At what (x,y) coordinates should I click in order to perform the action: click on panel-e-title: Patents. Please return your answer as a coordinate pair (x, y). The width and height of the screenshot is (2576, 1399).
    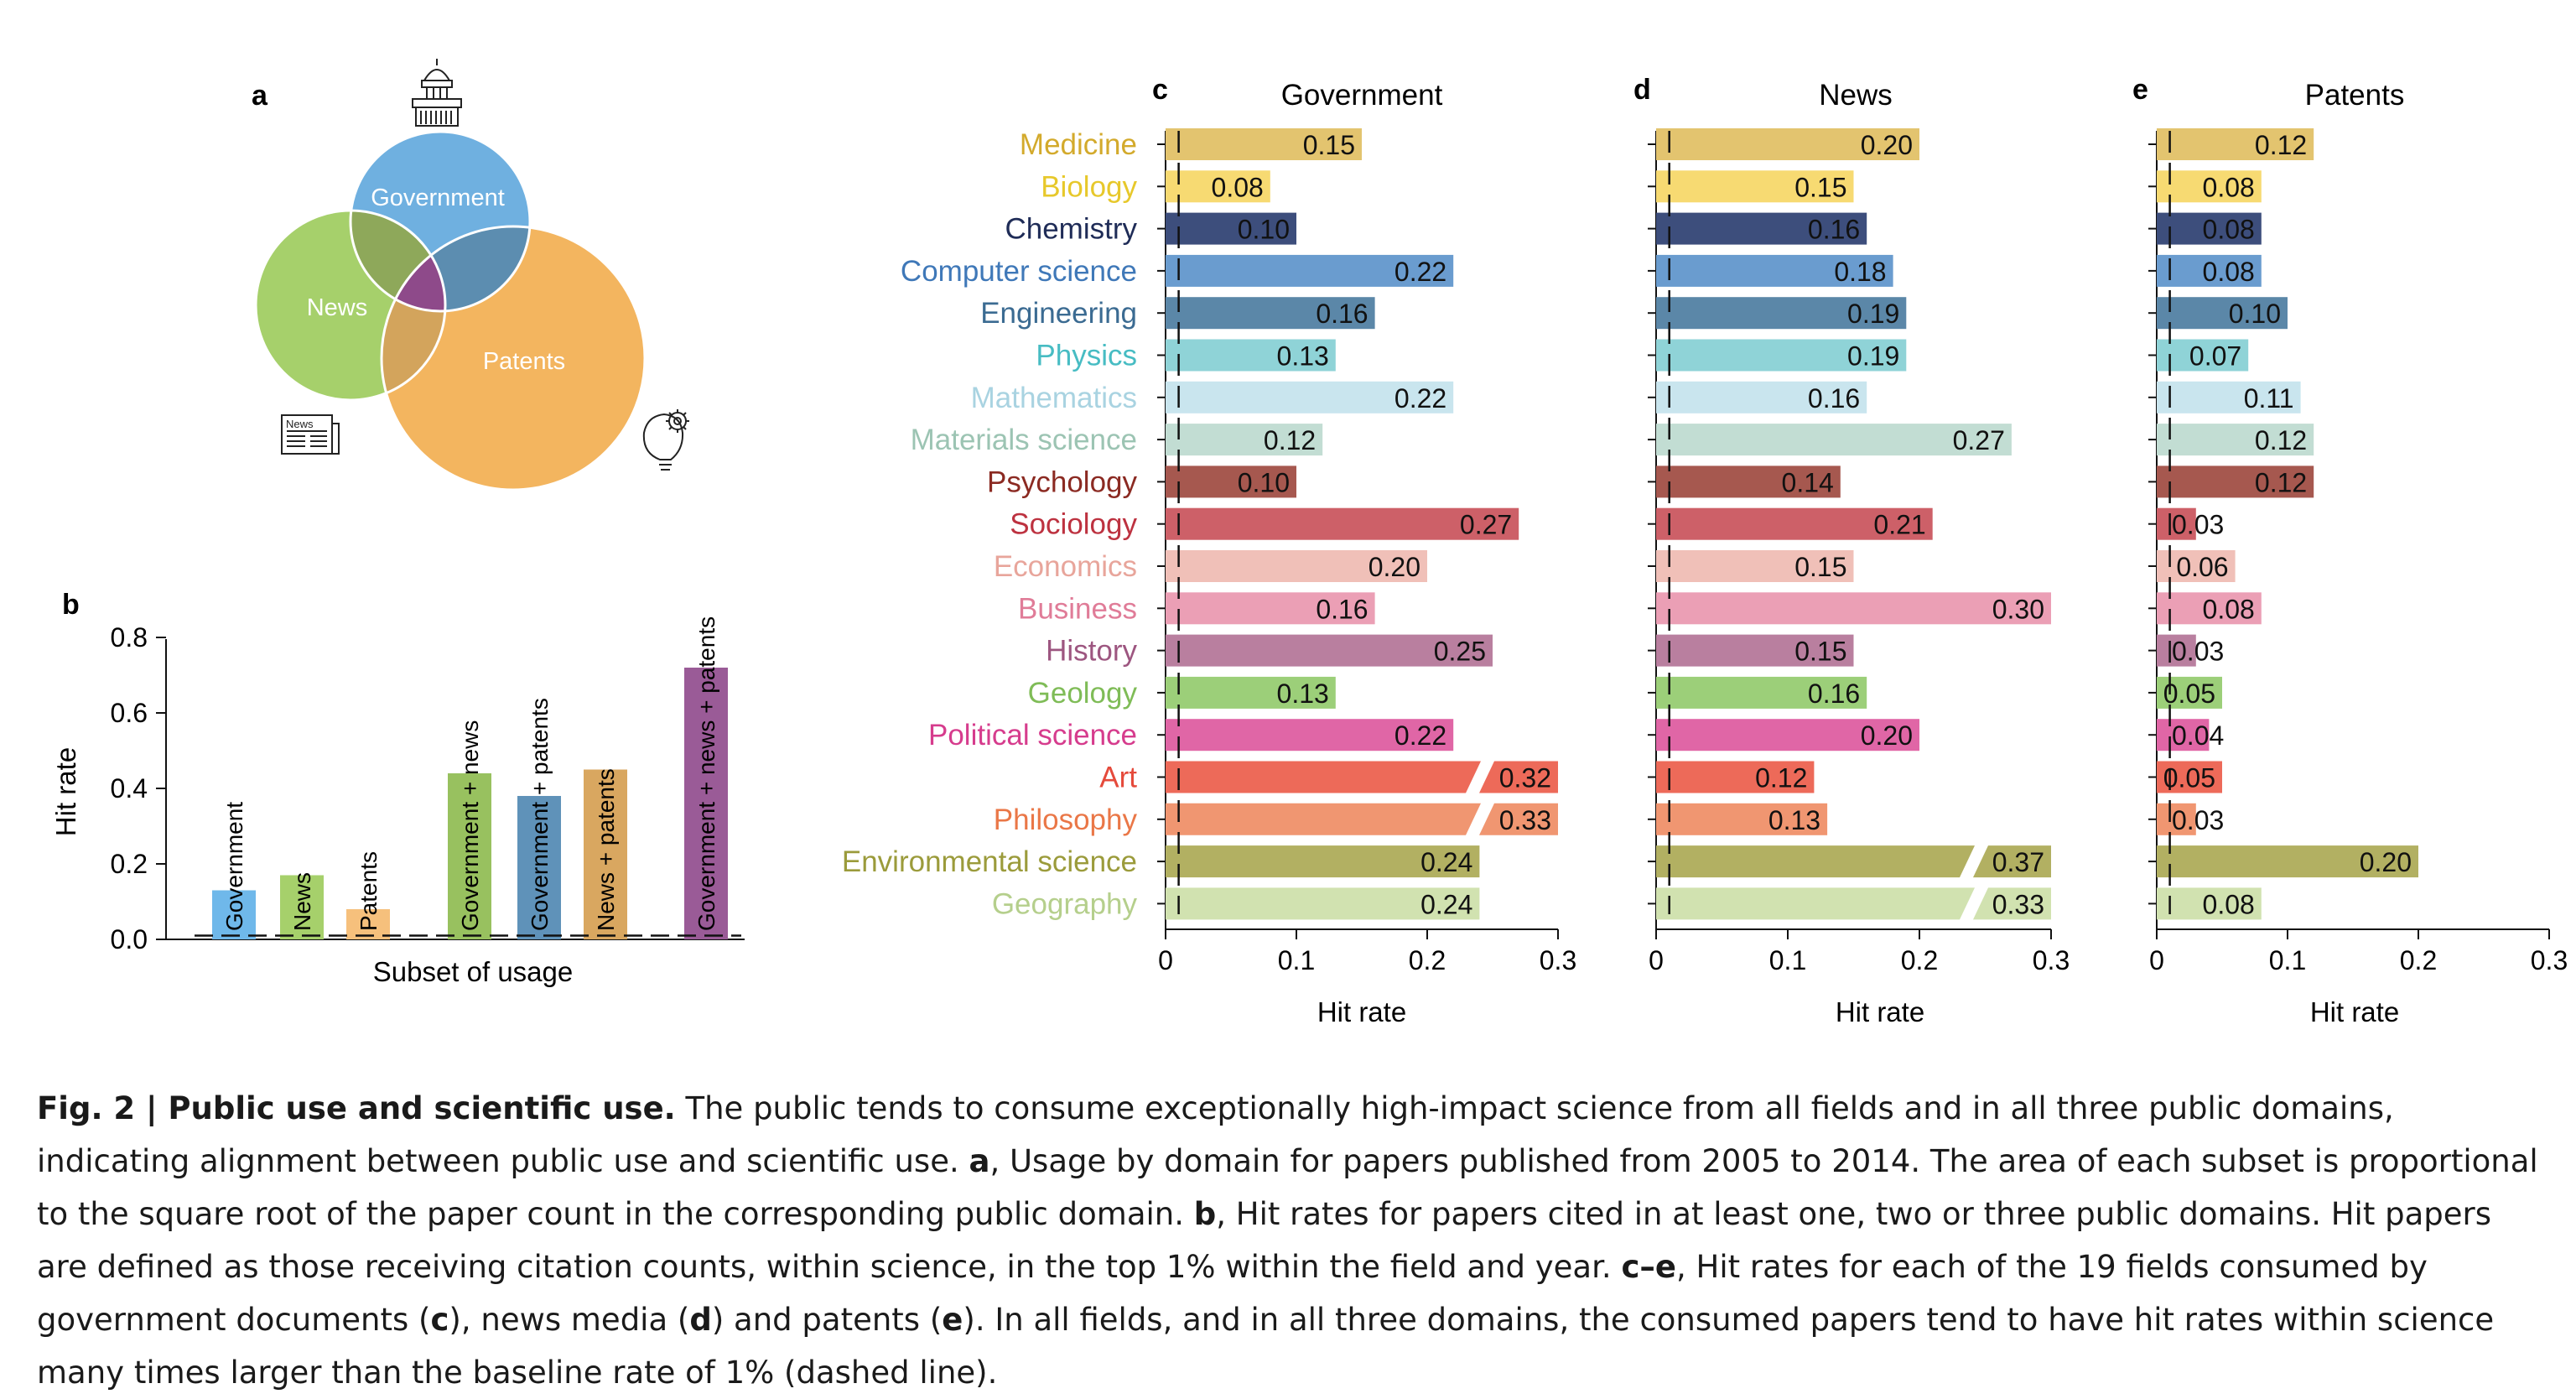
    Looking at the image, I should click on (2355, 95).